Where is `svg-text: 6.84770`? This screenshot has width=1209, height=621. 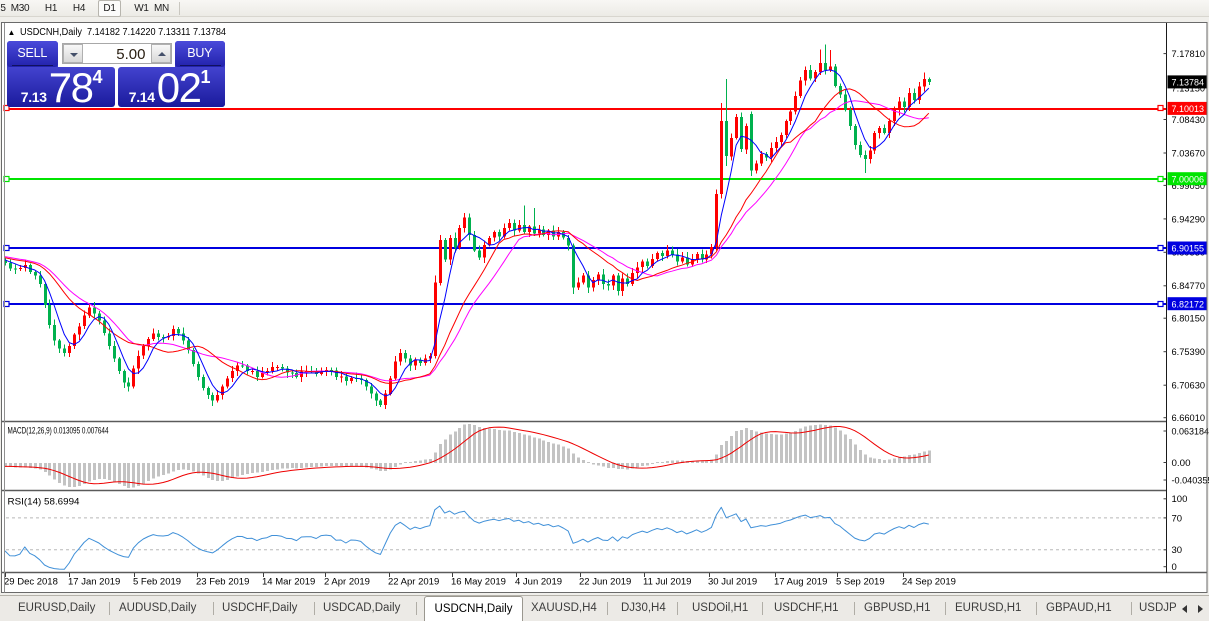 svg-text: 6.84770 is located at coordinates (1189, 286).